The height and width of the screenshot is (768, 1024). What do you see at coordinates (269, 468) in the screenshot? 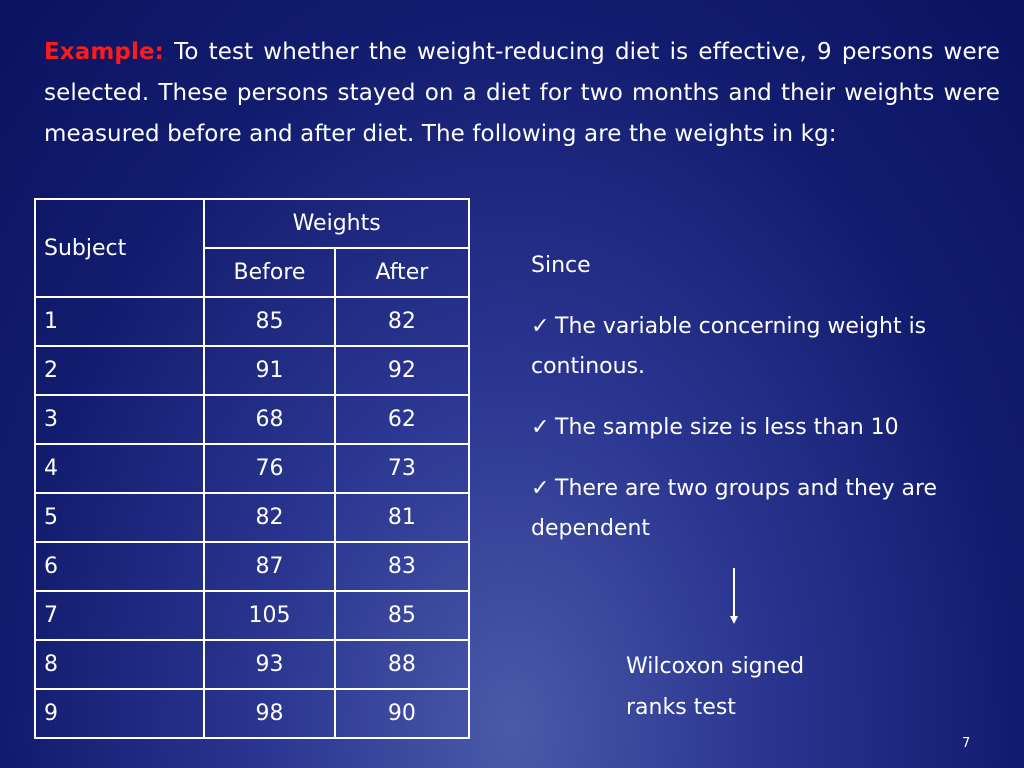
I see `before-cell: 76` at bounding box center [269, 468].